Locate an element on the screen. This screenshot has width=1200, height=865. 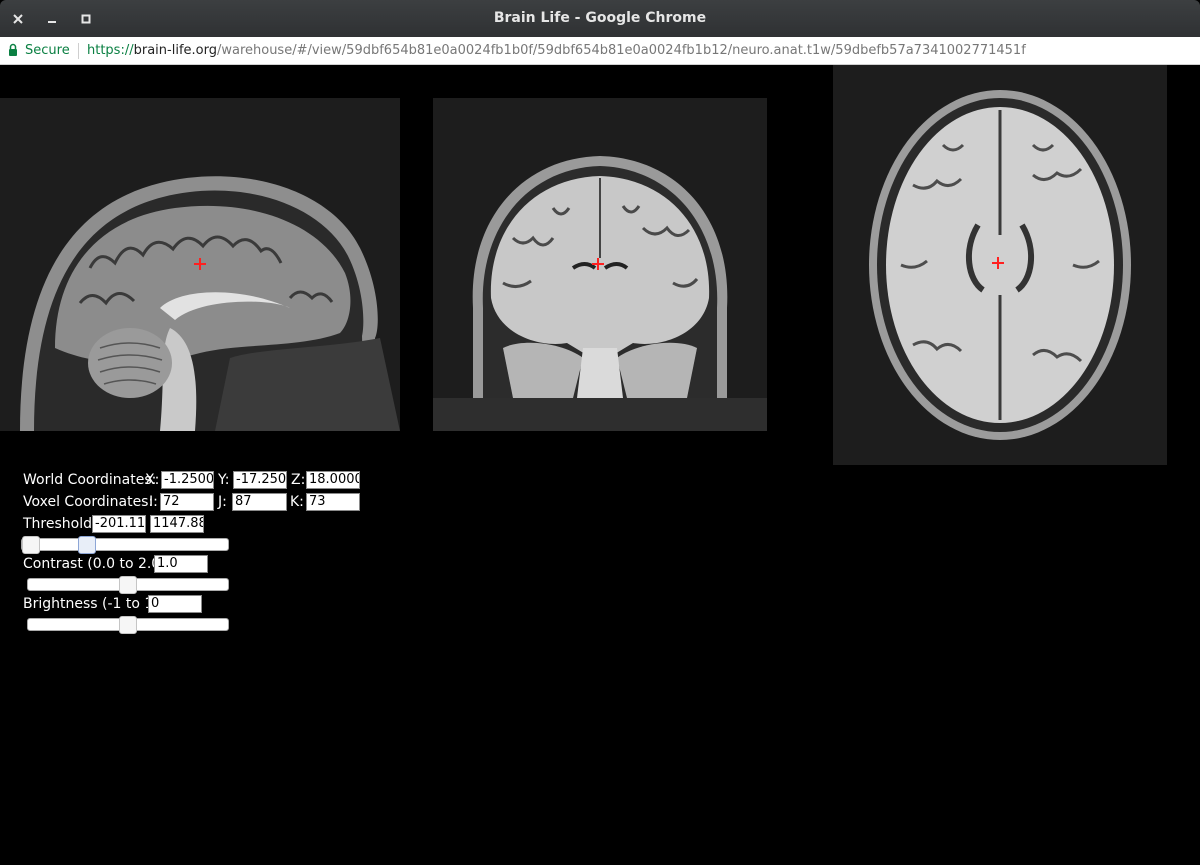
world-z-input: 18.0000 is located at coordinates (333, 480).